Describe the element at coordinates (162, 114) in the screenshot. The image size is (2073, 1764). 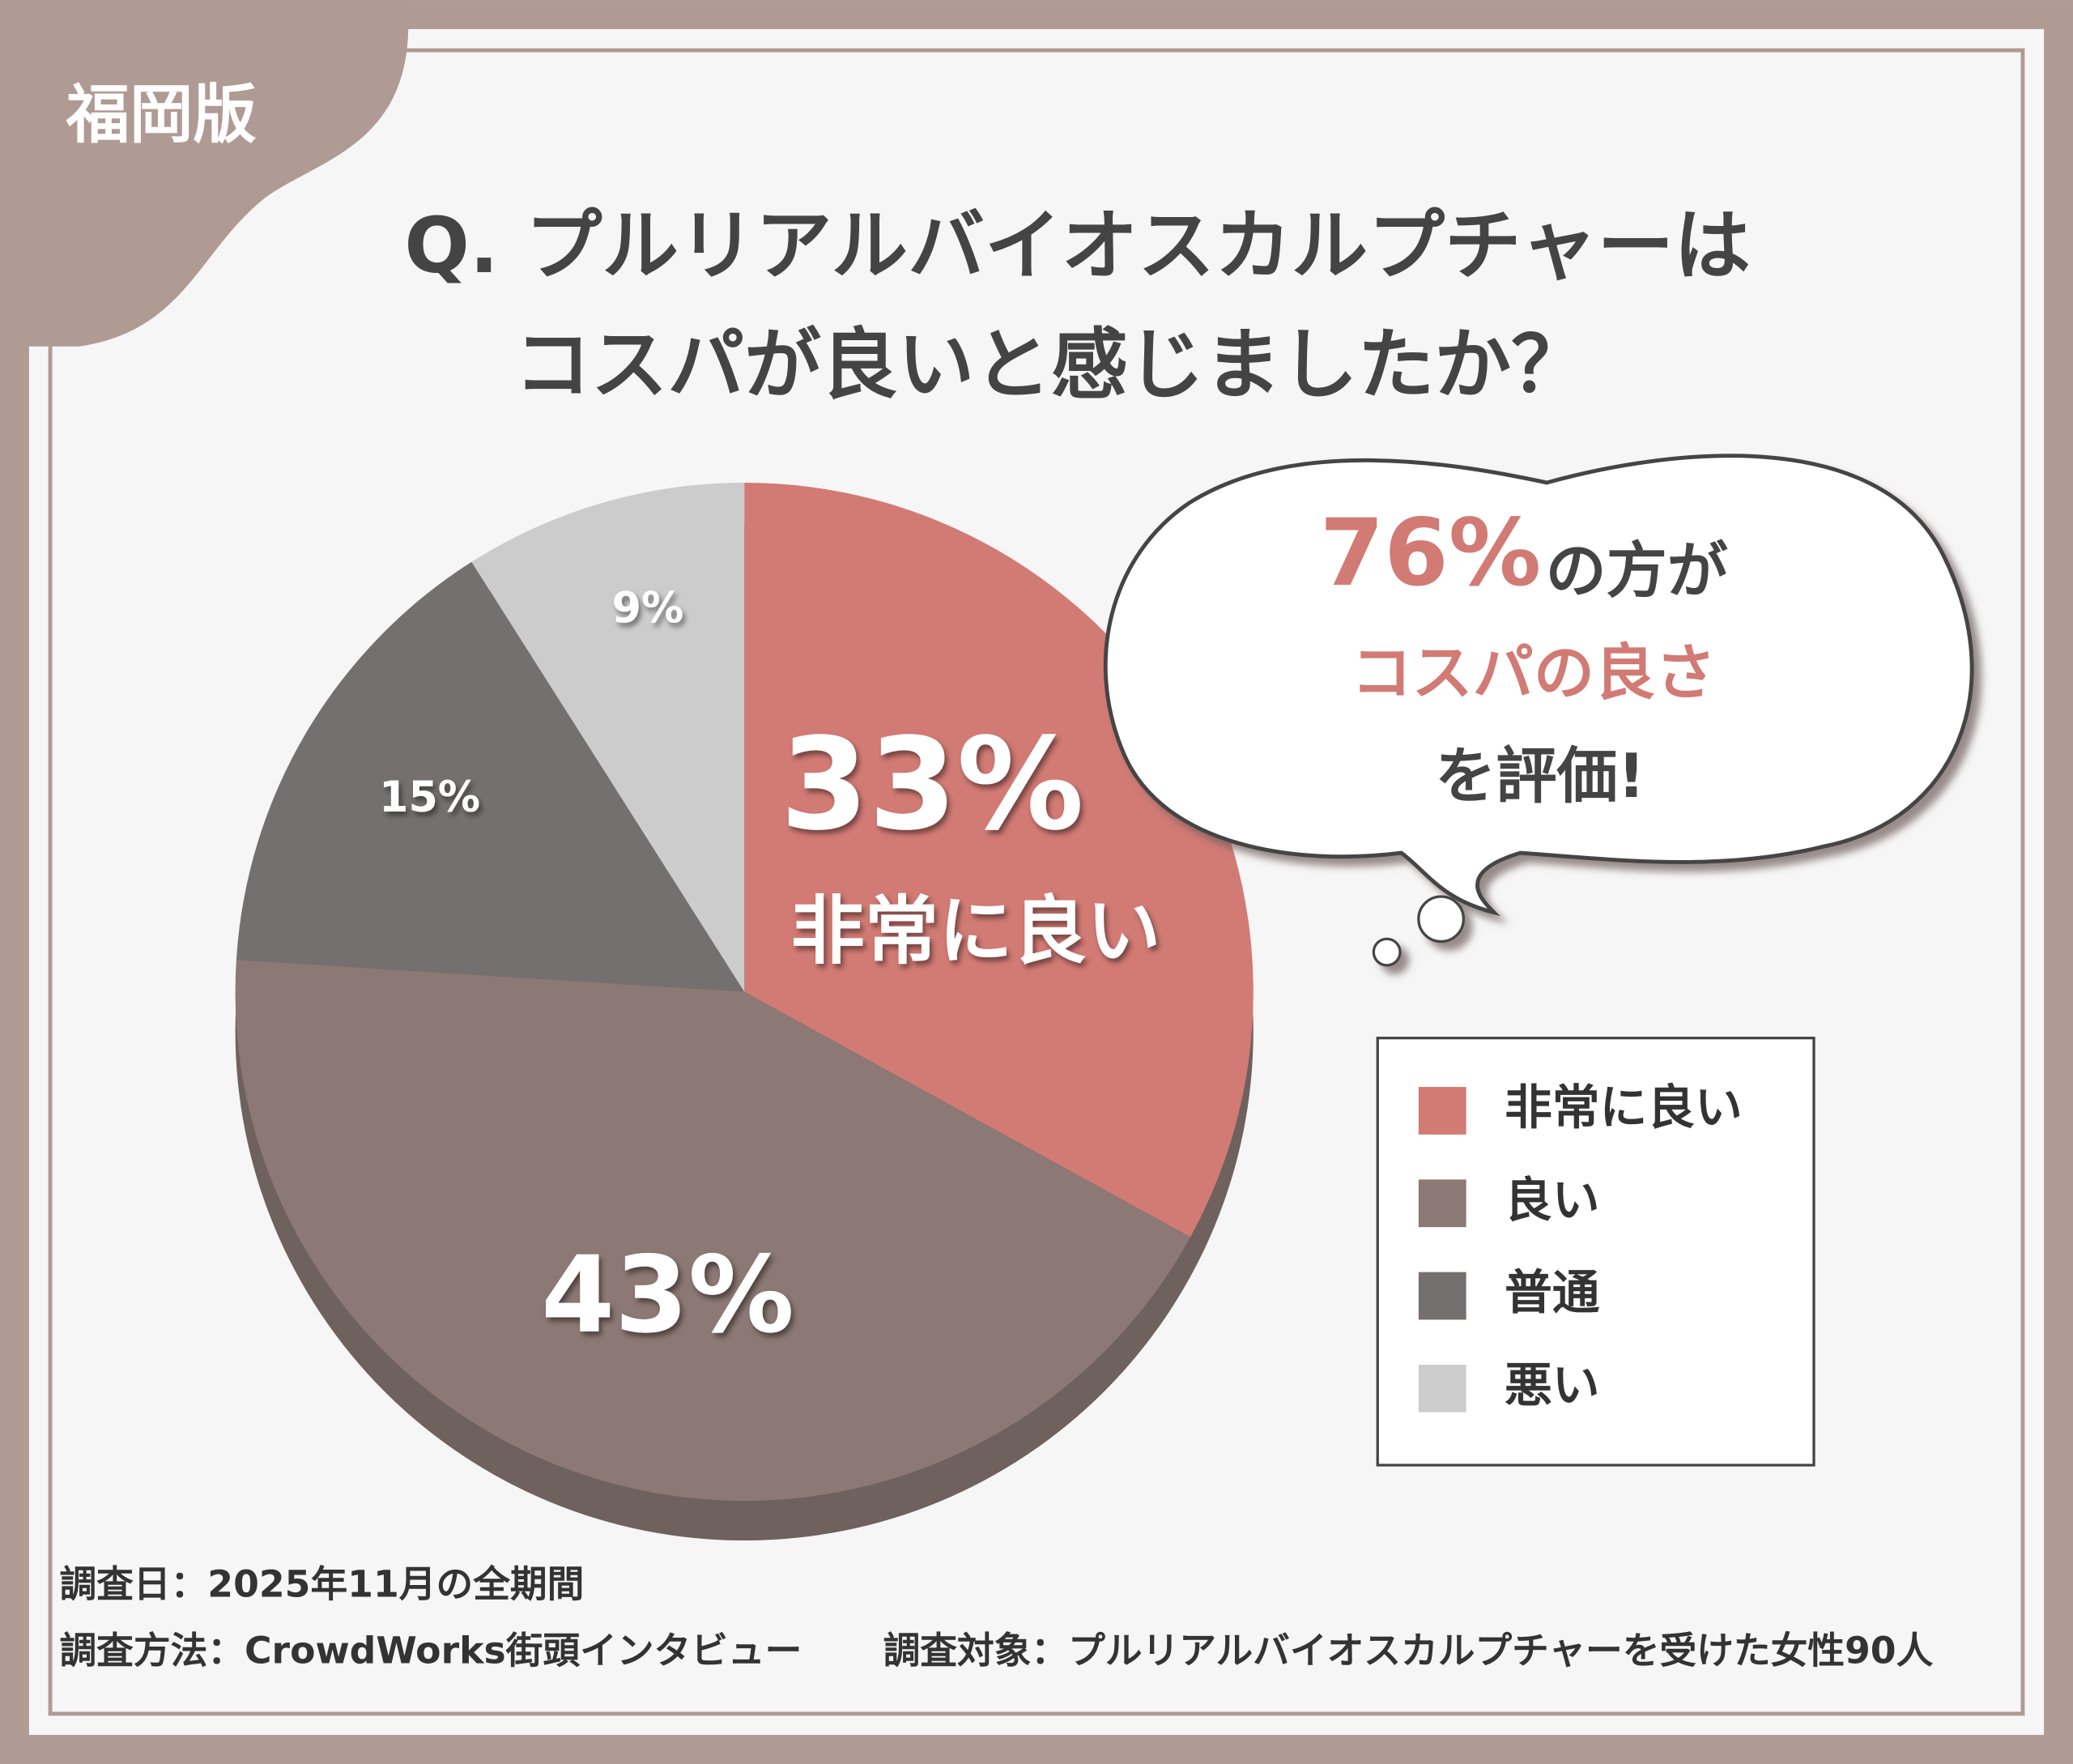
I see `badge-text: 福岡版` at that location.